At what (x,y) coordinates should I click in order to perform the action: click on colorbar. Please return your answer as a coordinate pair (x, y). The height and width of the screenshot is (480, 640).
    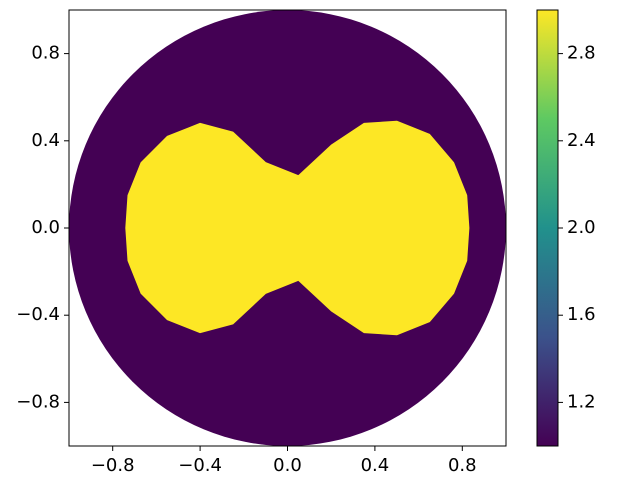
    Looking at the image, I should click on (547, 228).